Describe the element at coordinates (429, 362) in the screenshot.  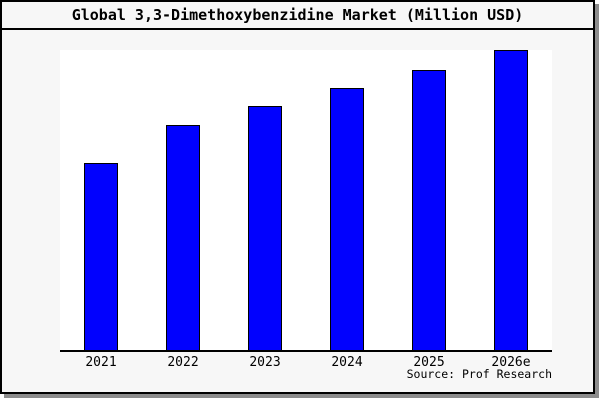
I see `x-tick-2025: 2025` at that location.